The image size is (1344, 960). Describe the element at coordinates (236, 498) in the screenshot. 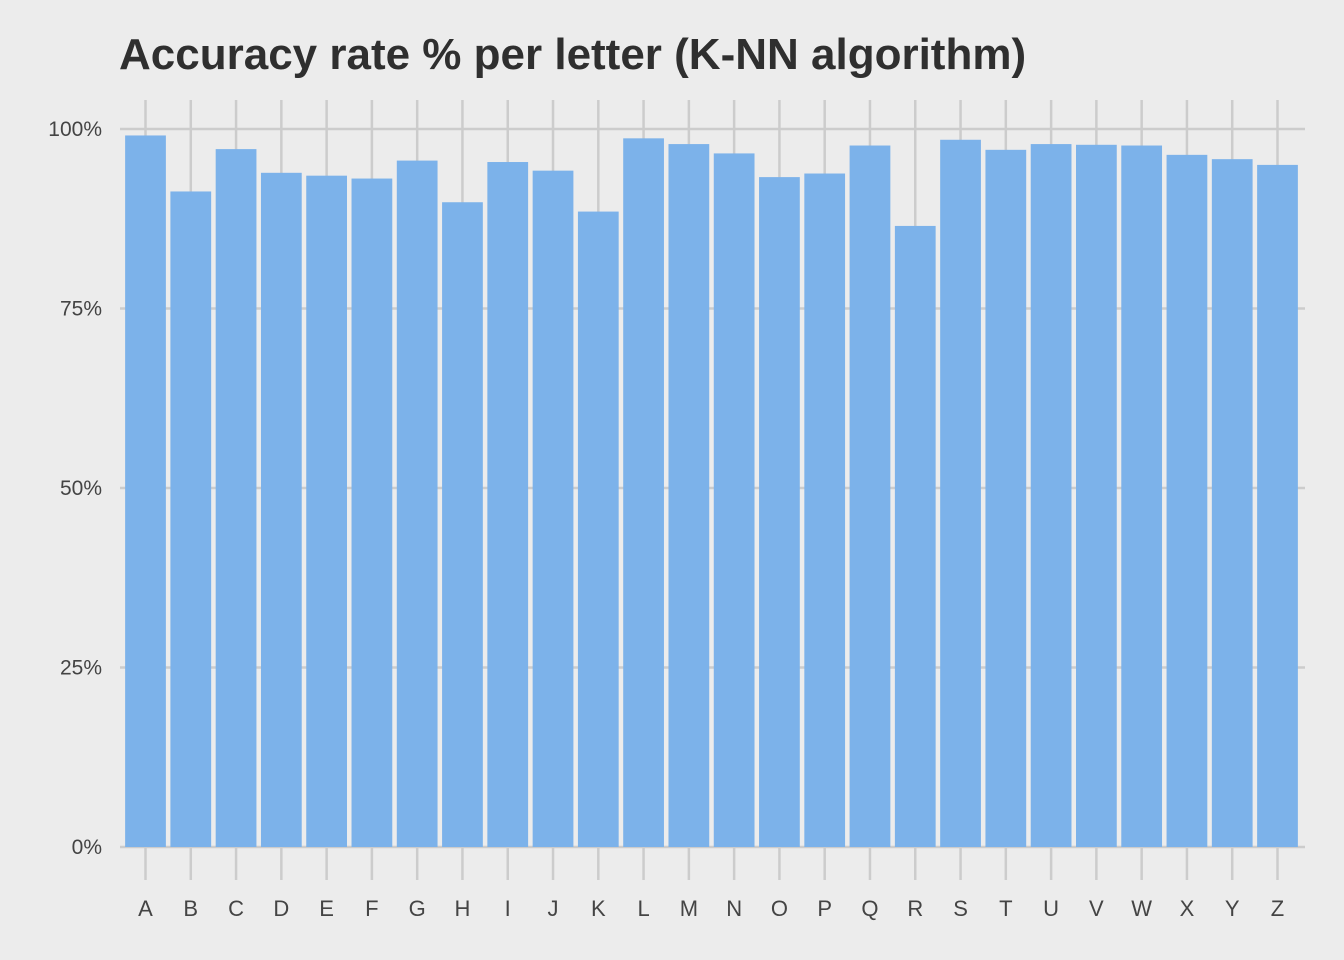

I see `bar-c` at that location.